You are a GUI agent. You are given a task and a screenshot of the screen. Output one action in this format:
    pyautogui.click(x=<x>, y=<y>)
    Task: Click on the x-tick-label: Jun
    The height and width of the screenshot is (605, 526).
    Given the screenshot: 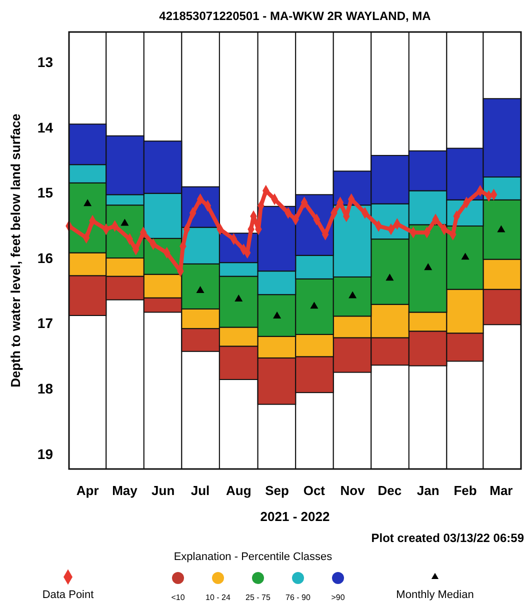 What is the action you would take?
    pyautogui.click(x=163, y=490)
    